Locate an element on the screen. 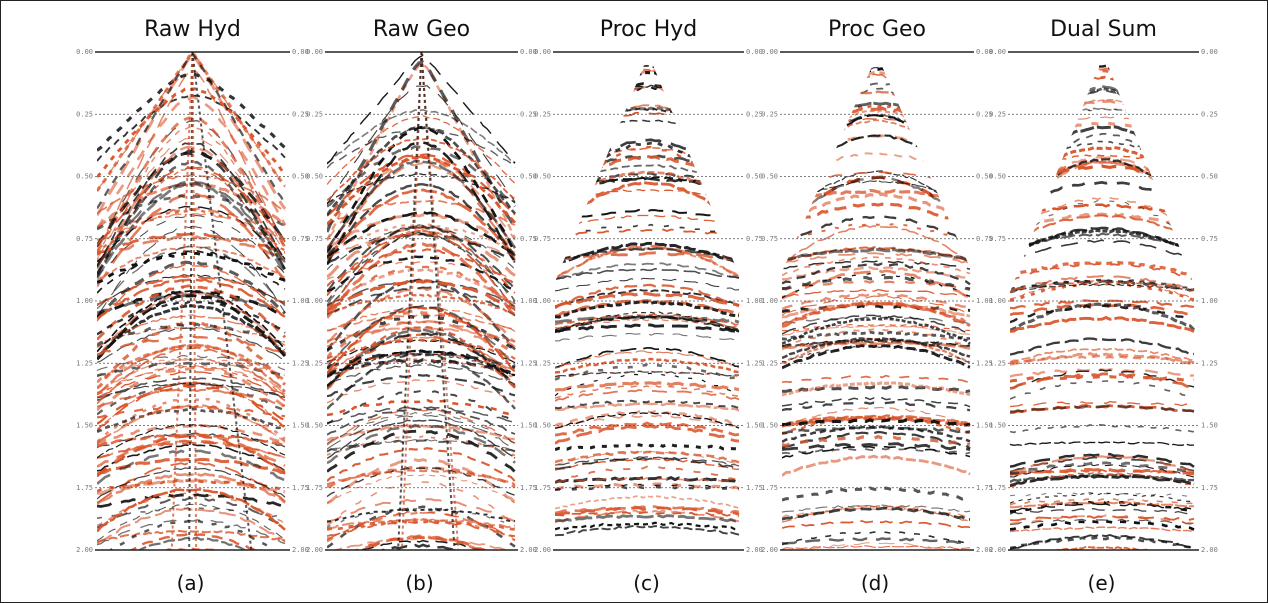  y-tick-label: 1.00 is located at coordinates (314, 301).